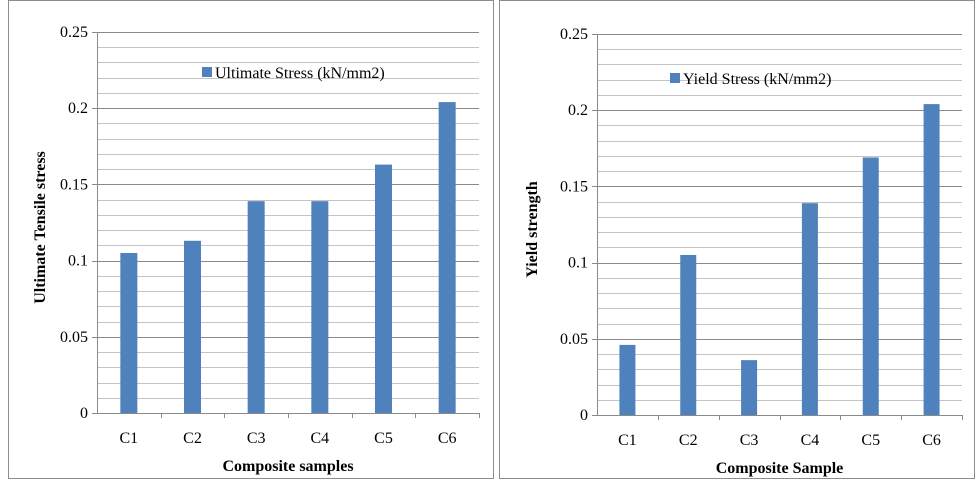 This screenshot has height=480, width=977. Describe the element at coordinates (287, 466) in the screenshot. I see `x-axis-label: Composite samples` at that location.